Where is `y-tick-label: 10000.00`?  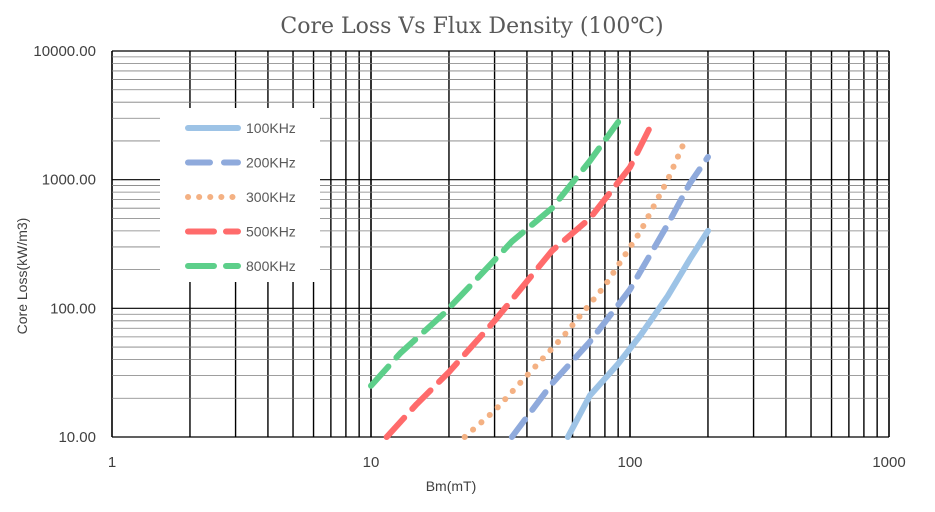 y-tick-label: 10000.00 is located at coordinates (64, 51).